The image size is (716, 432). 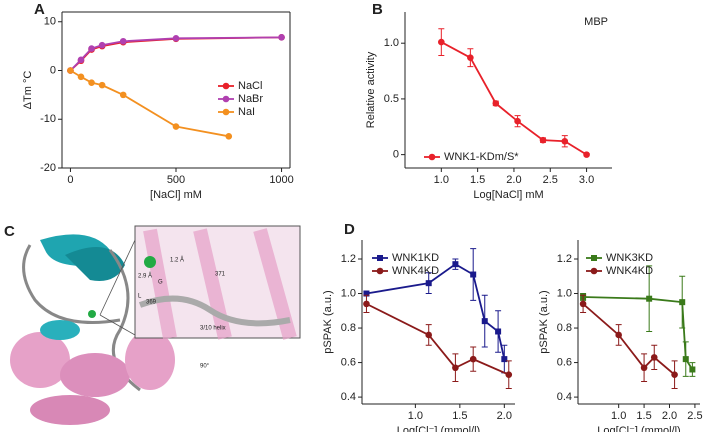 I want to click on panel-letter: A, so click(x=39, y=9).